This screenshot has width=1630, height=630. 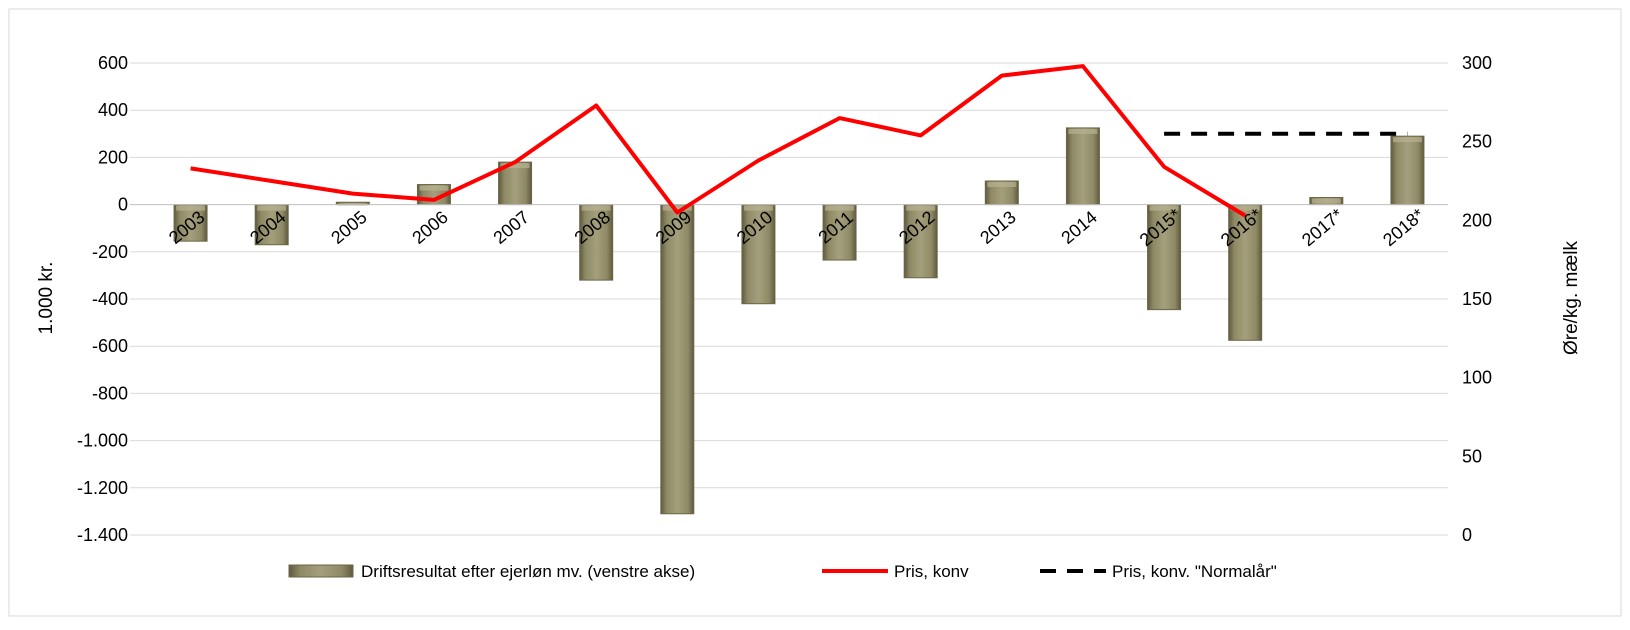 I want to click on left-tick-label: -200, so click(x=110, y=252).